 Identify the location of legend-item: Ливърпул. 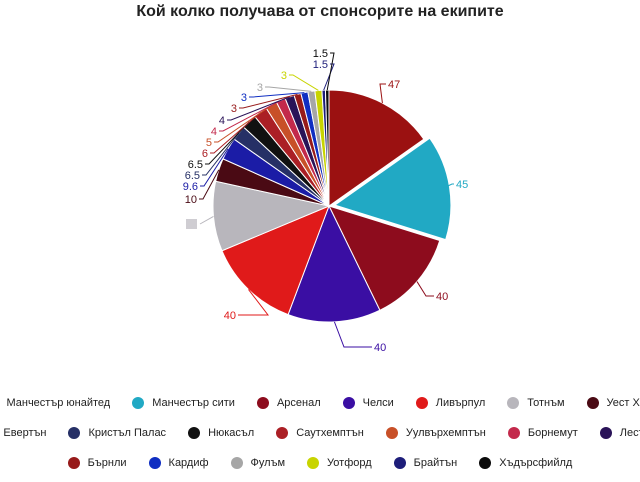
(450, 403).